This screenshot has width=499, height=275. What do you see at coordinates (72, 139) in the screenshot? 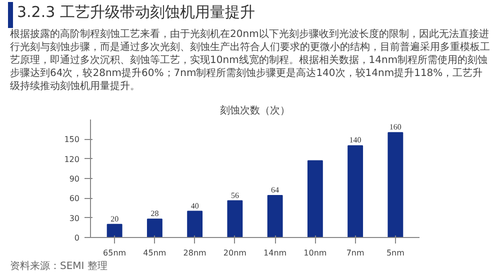
I see `y-tick-label: 150` at bounding box center [72, 139].